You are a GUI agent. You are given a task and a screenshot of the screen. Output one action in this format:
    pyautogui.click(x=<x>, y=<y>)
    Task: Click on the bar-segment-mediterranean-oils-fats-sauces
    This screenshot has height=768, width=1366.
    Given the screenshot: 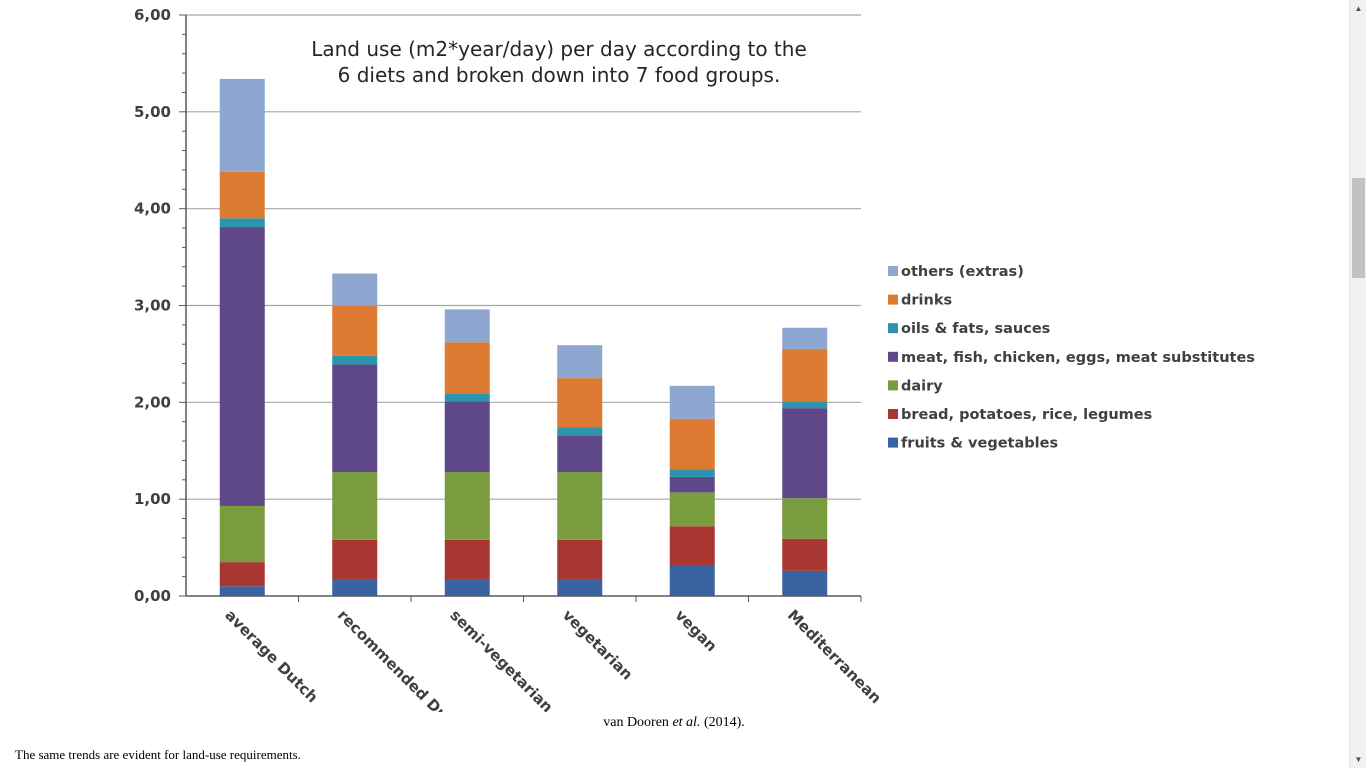 What is the action you would take?
    pyautogui.click(x=805, y=405)
    